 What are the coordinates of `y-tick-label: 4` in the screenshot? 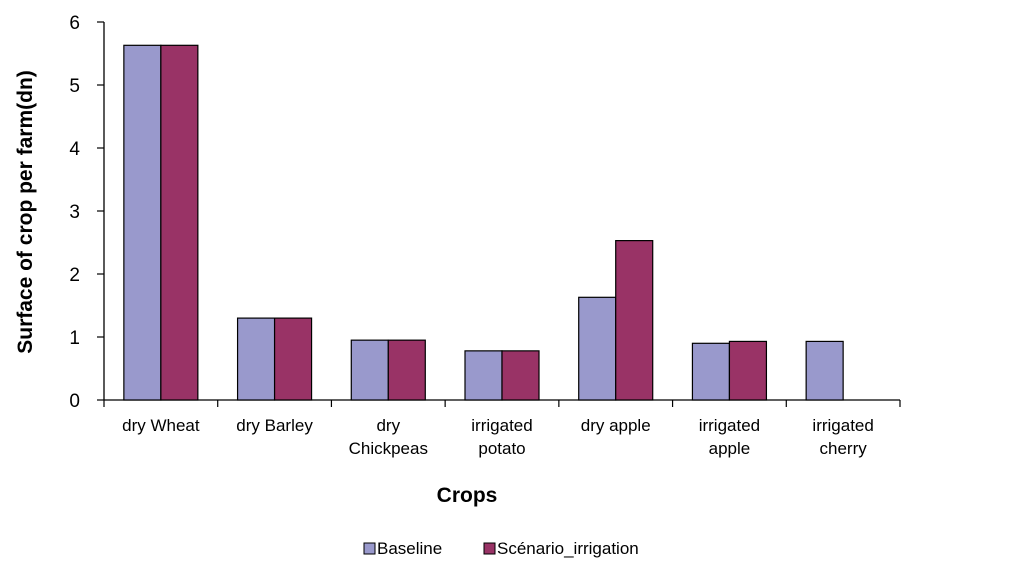 It's located at (74, 149).